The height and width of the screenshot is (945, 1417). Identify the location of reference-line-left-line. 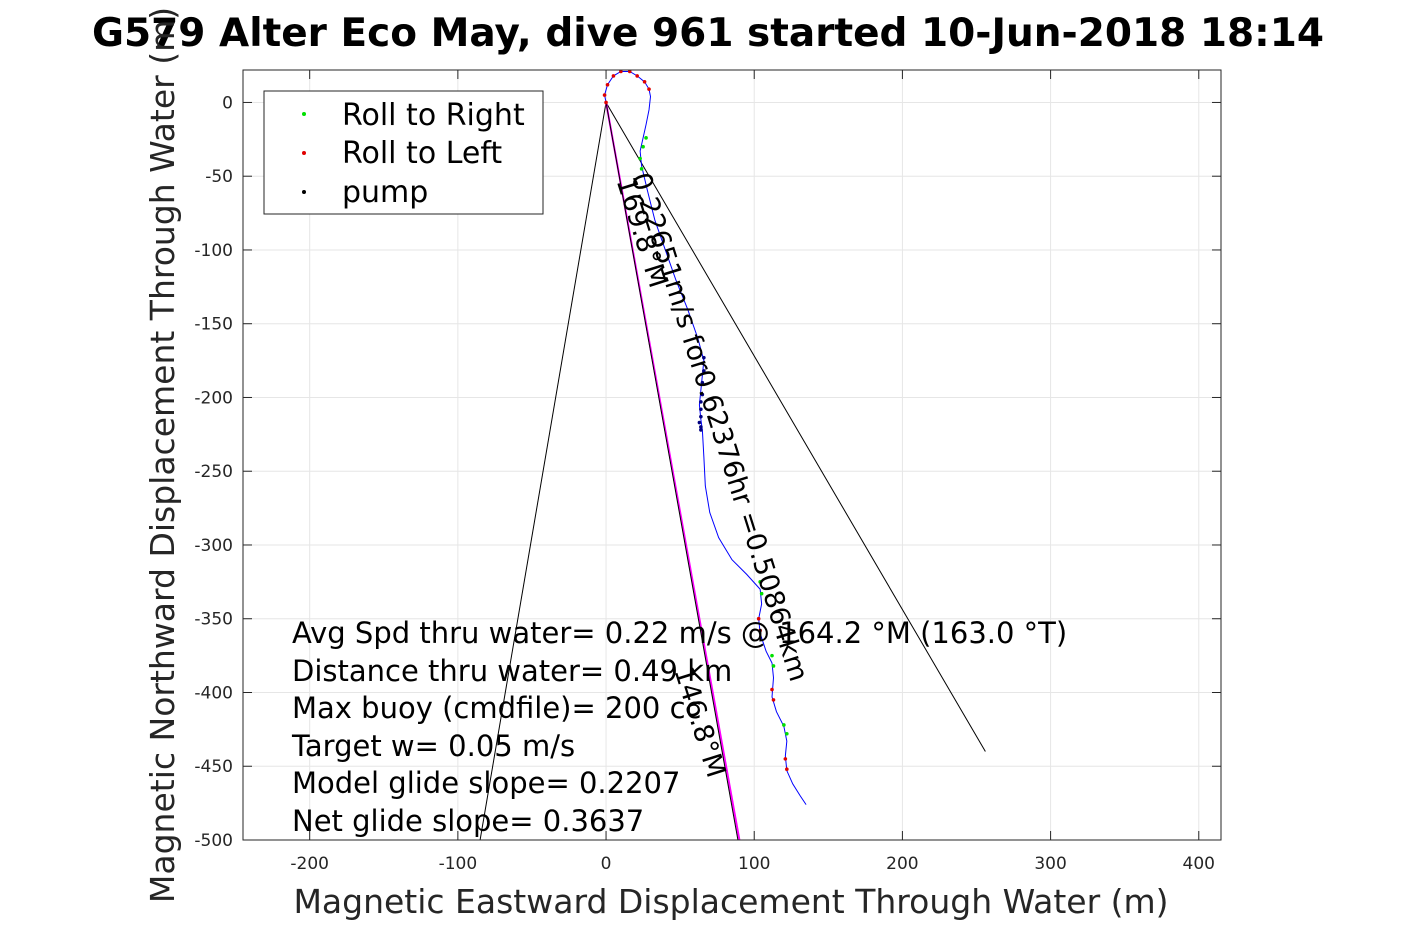
(543, 471).